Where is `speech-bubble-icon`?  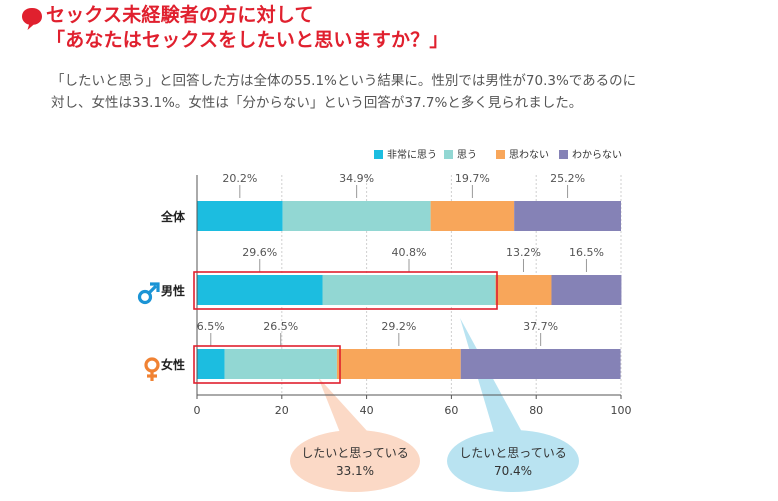 speech-bubble-icon is located at coordinates (32, 19).